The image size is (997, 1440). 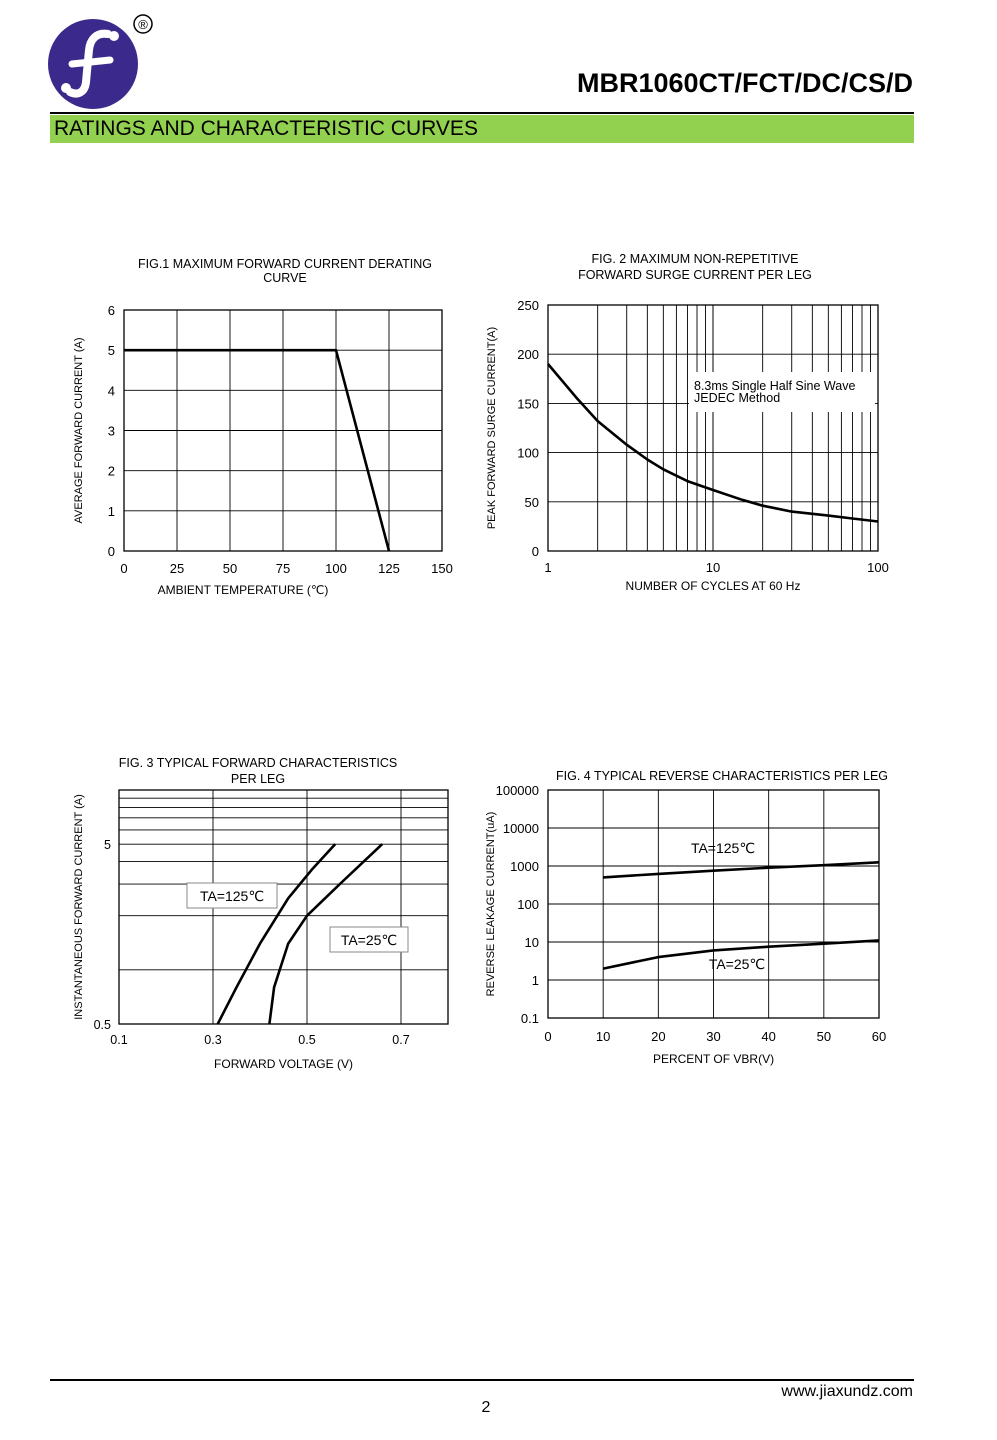 I want to click on chart-title: FIG. 2 MAXIMUM NON-REPETITIVE, so click(x=695, y=259).